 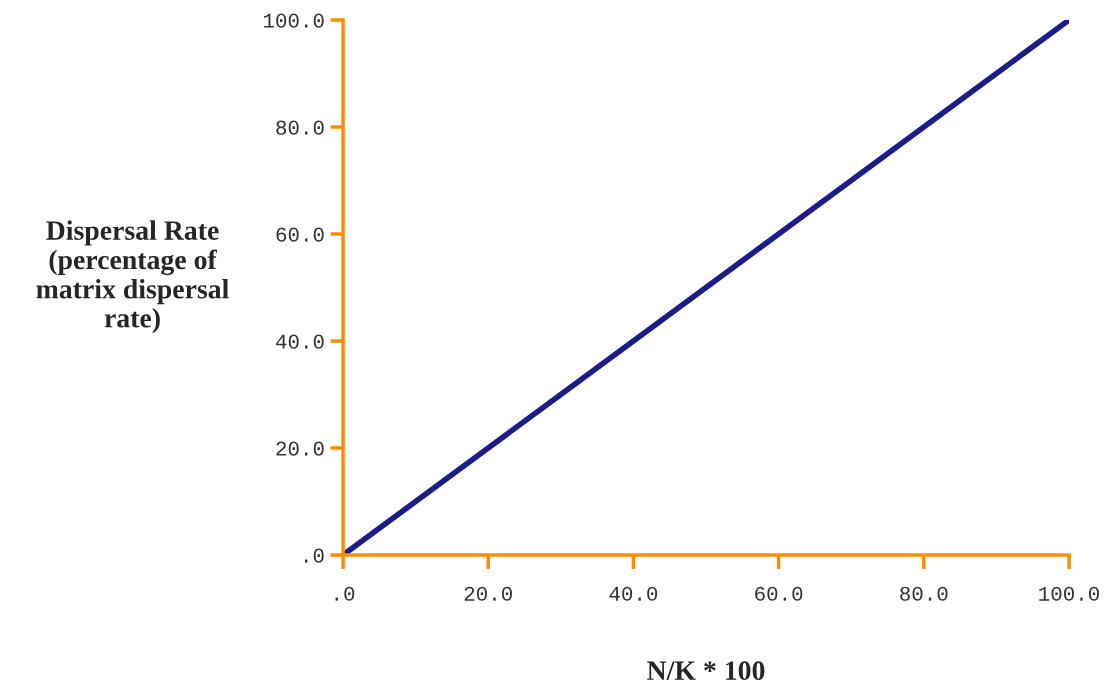 I want to click on x-tick-label: 80.0, so click(x=924, y=593).